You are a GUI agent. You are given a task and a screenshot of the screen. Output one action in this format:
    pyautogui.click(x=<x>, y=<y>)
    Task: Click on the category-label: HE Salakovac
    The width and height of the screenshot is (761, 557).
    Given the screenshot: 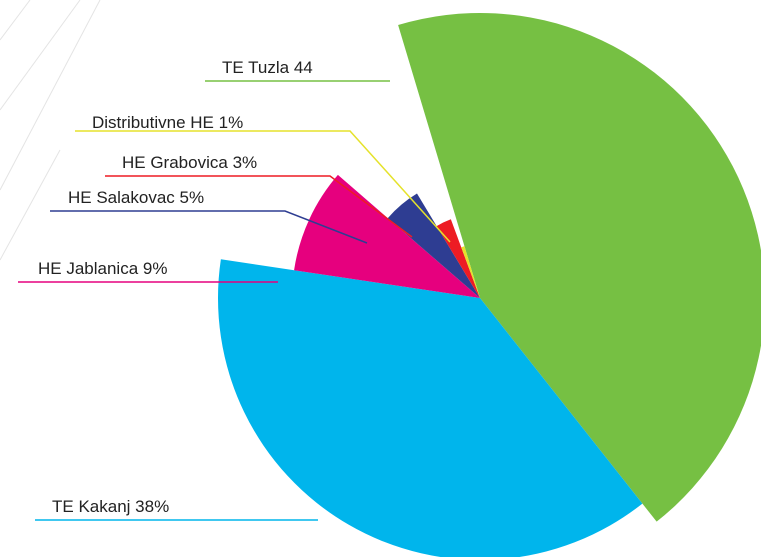 What is the action you would take?
    pyautogui.click(x=121, y=197)
    